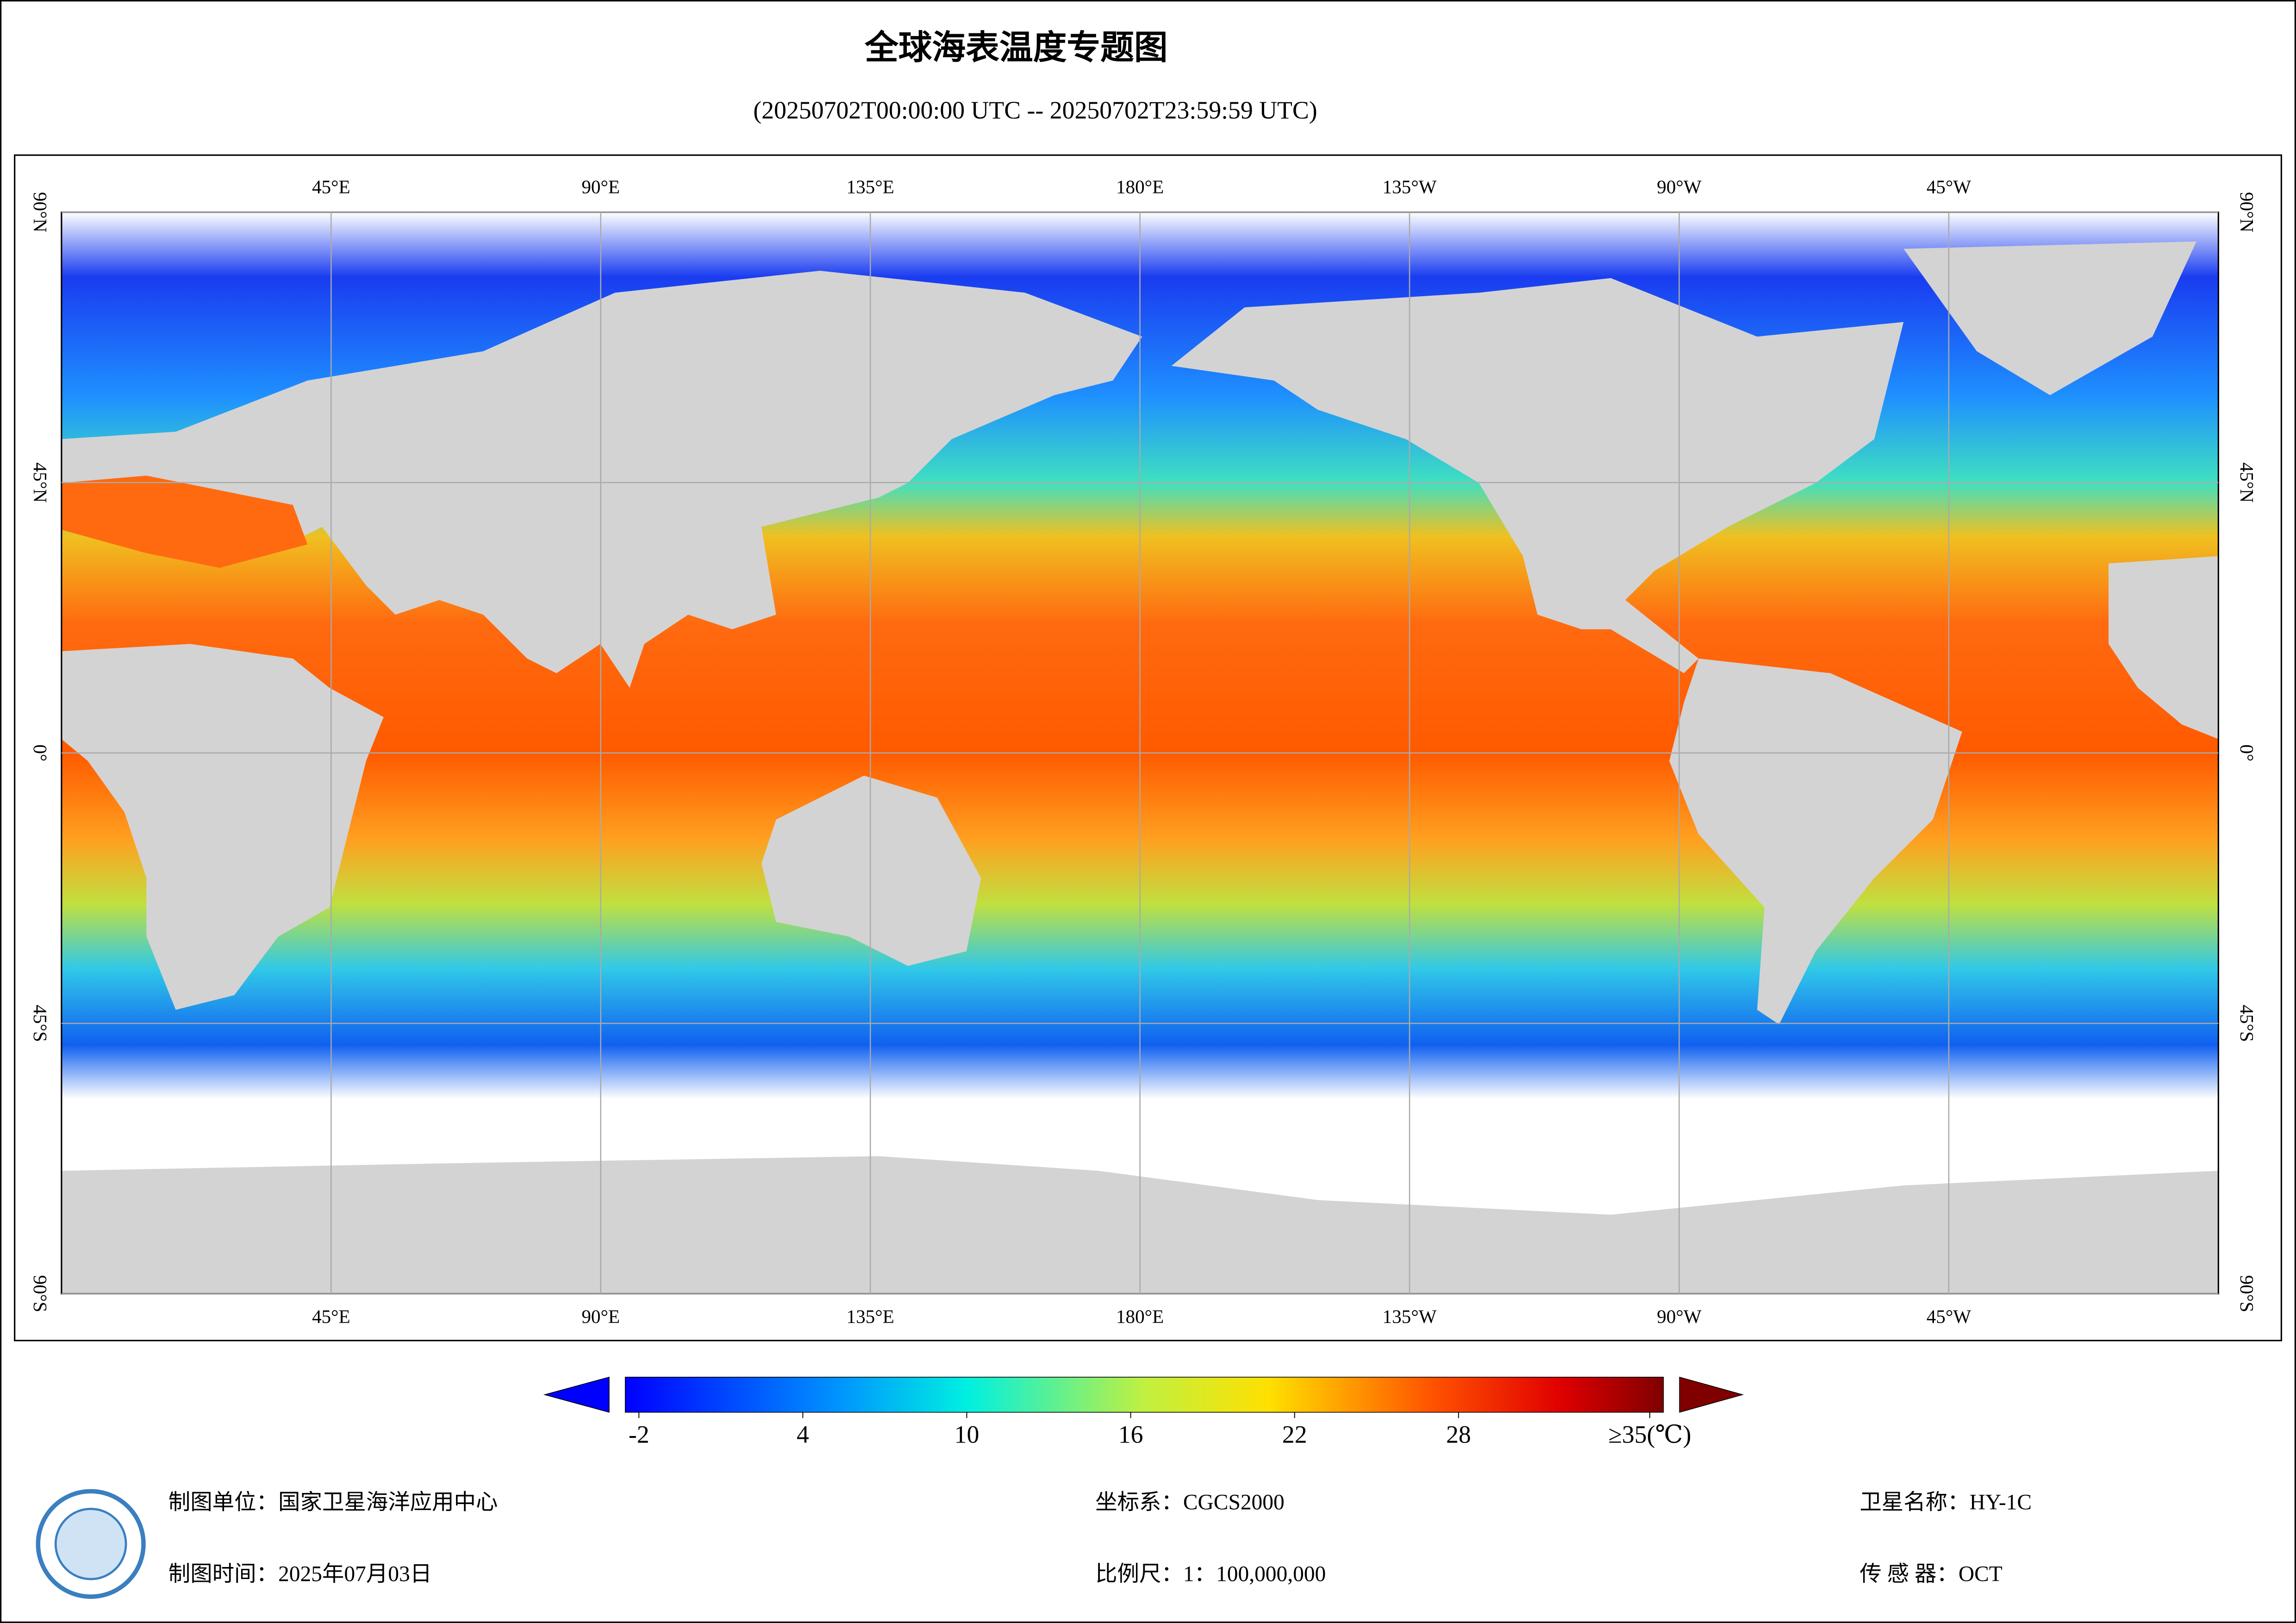  I want to click on colorbar-tick-label: 10, so click(967, 1435).